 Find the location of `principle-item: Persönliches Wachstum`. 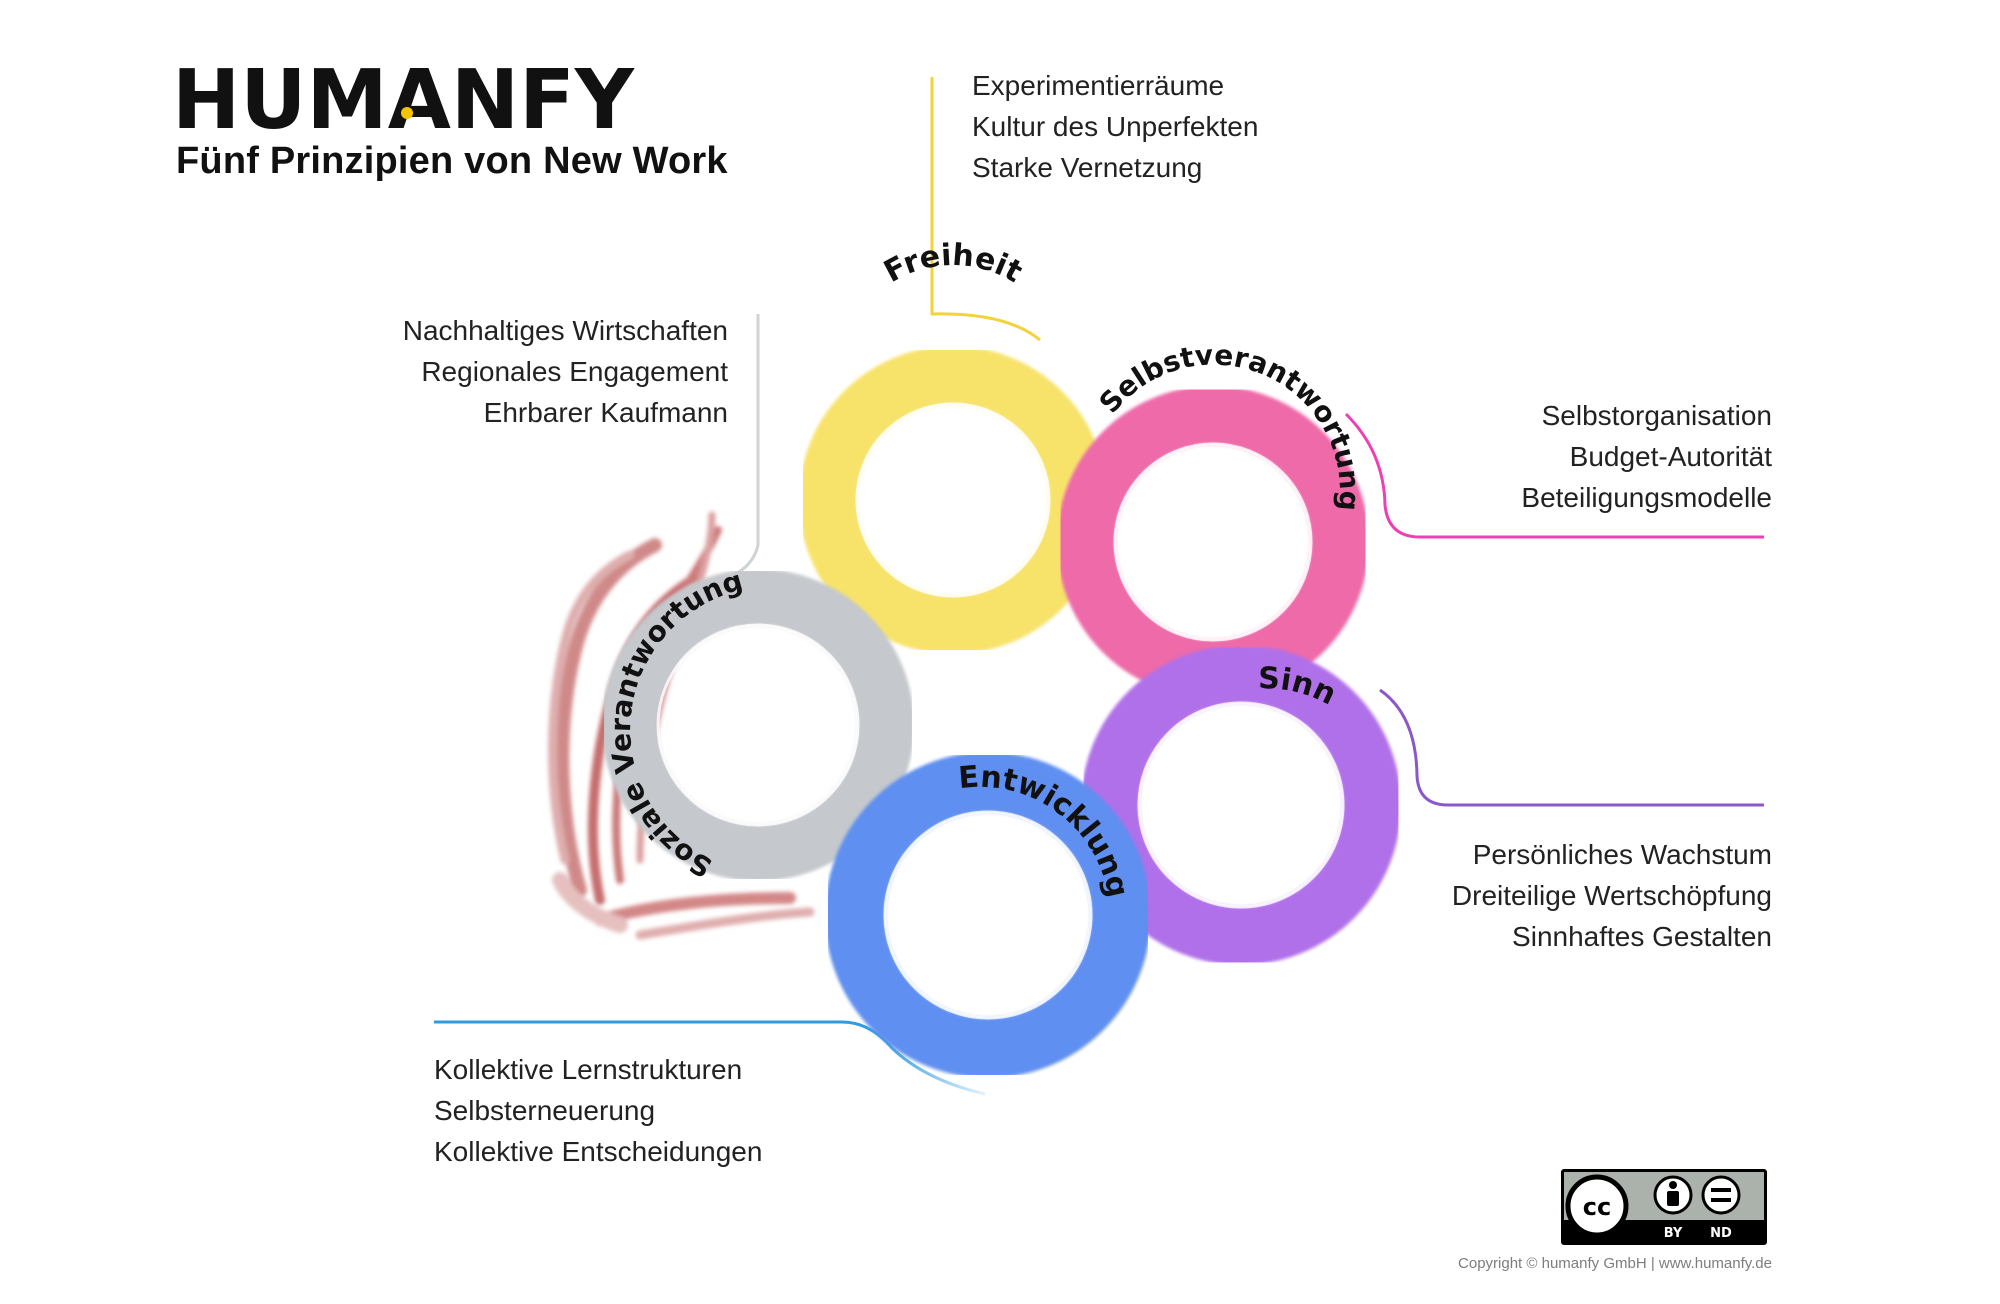

principle-item: Persönliches Wachstum is located at coordinates (1622, 854).